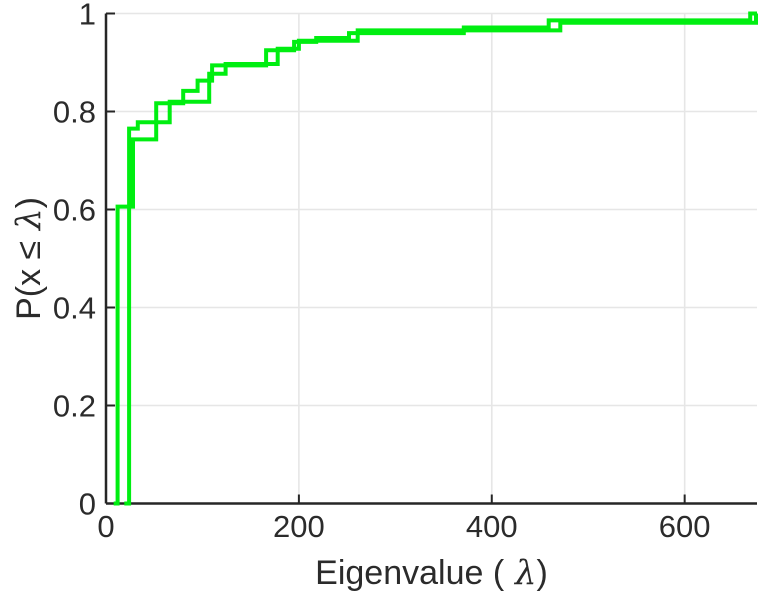  What do you see at coordinates (299, 526) in the screenshot?
I see `x-tick-label: 200` at bounding box center [299, 526].